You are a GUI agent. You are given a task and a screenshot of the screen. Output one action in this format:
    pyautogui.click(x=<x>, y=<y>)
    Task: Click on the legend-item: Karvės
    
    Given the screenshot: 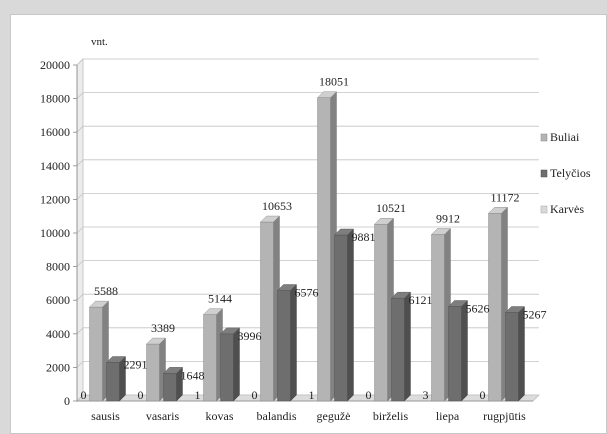 What is the action you would take?
    pyautogui.click(x=562, y=209)
    